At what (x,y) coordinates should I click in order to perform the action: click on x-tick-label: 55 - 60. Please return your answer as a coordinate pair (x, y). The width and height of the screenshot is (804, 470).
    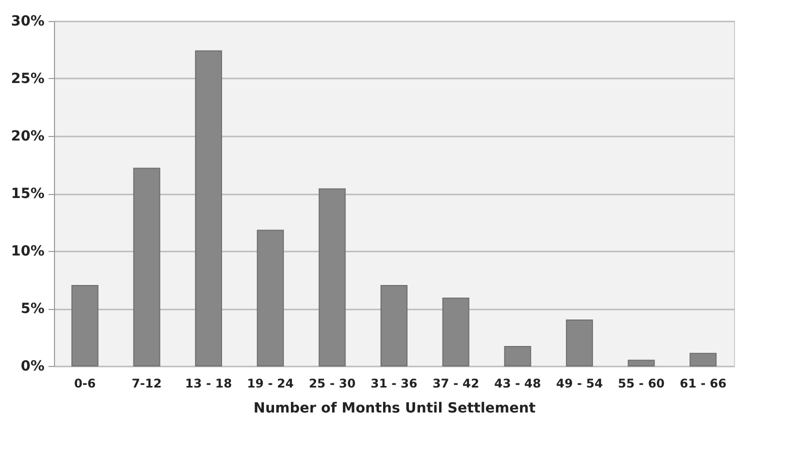
    Looking at the image, I should click on (641, 383).